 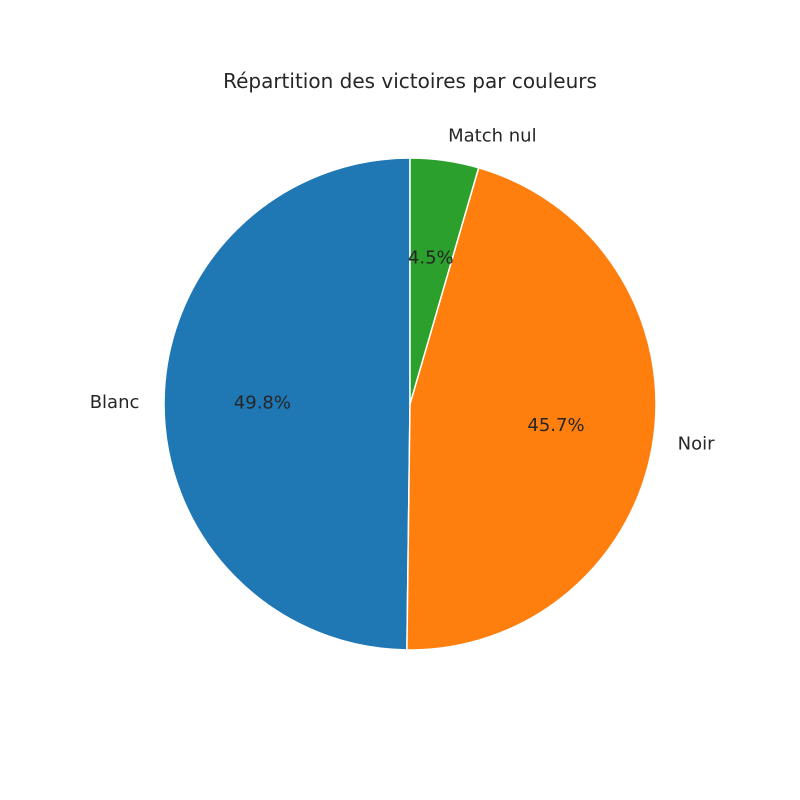 What do you see at coordinates (431, 257) in the screenshot?
I see `pie-pct-label: 4.5%` at bounding box center [431, 257].